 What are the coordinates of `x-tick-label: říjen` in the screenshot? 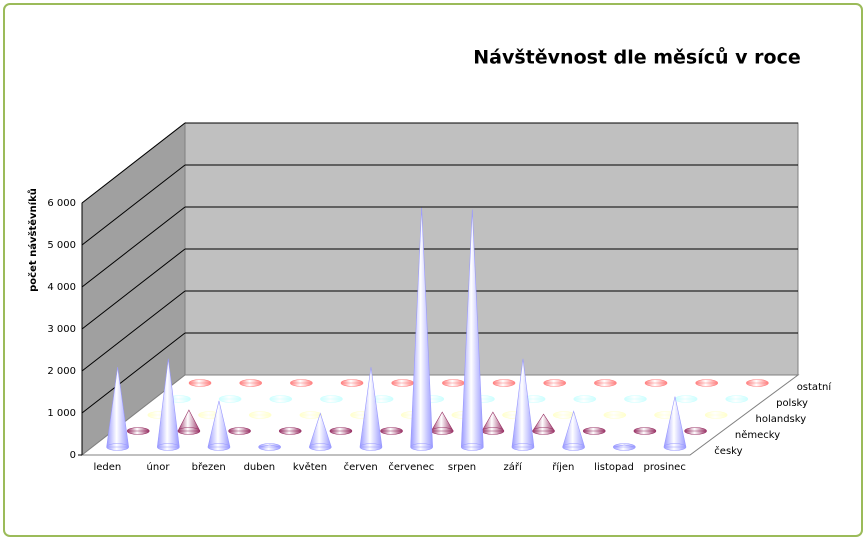 It's located at (563, 467).